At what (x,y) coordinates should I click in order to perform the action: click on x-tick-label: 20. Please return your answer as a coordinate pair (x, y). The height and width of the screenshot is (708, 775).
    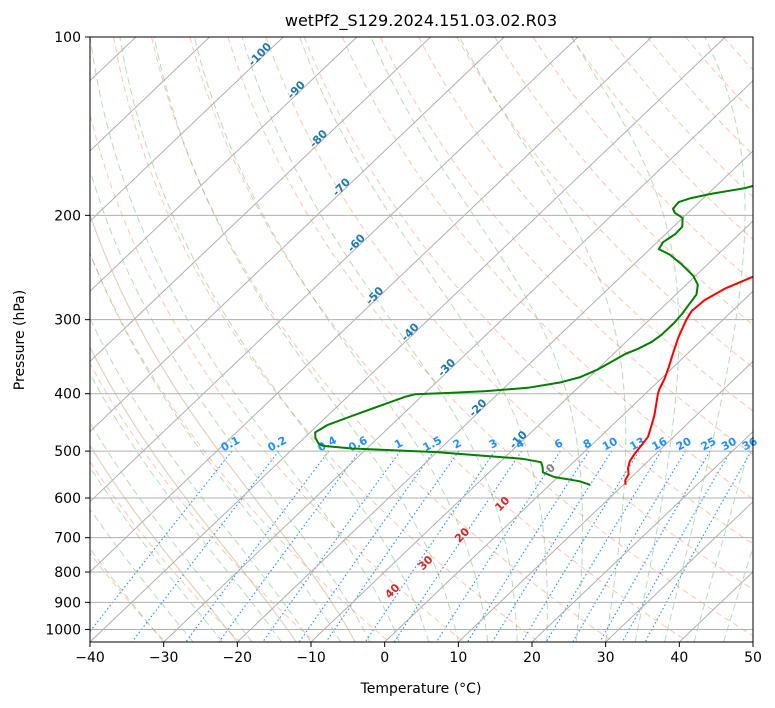
    Looking at the image, I should click on (532, 658).